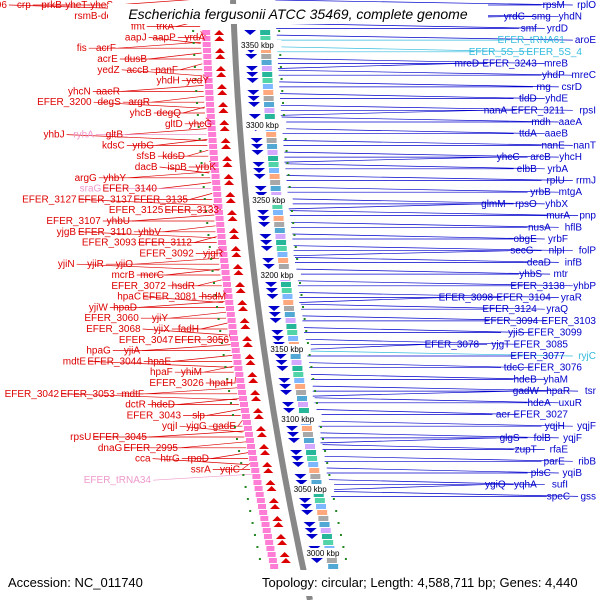  Describe the element at coordinates (32, 394) in the screenshot. I see `gene-label-left: EFER_3042` at that location.